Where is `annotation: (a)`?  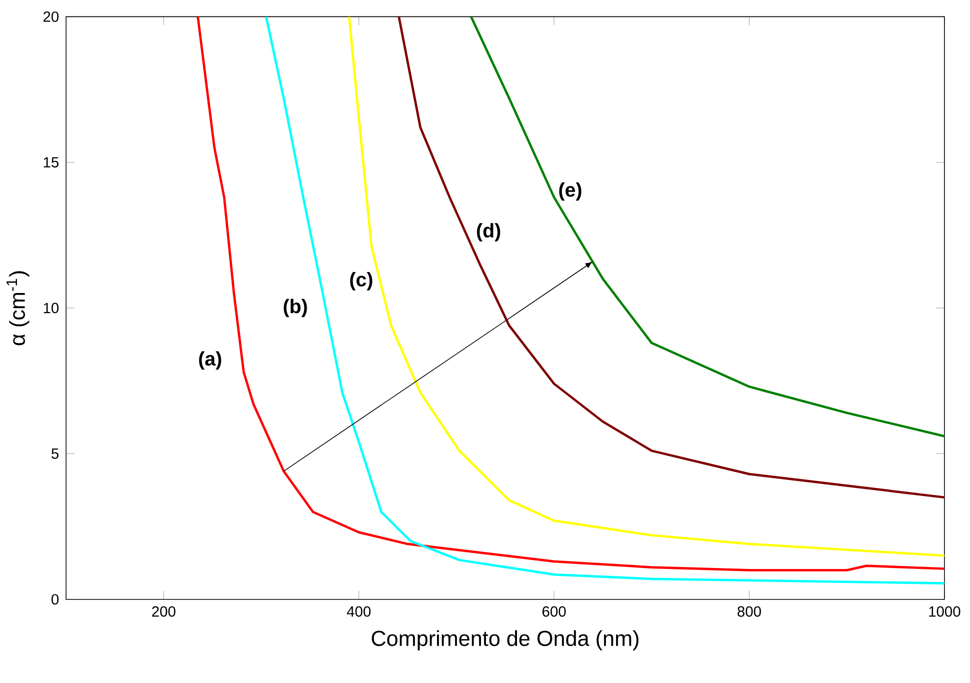
annotation: (a) is located at coordinates (210, 360).